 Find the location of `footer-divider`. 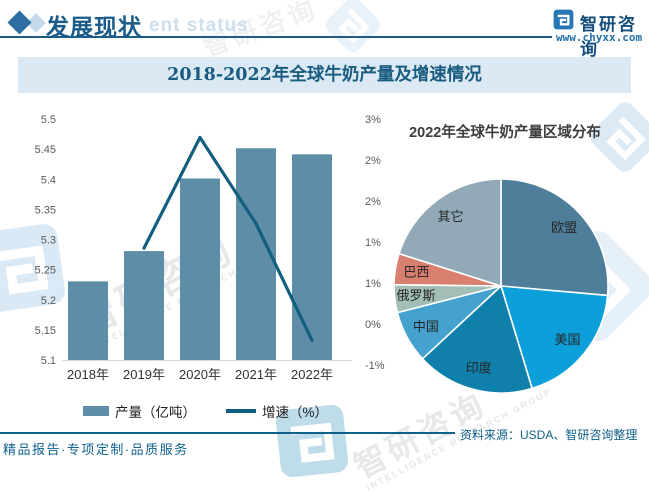

footer-divider is located at coordinates (227, 433).